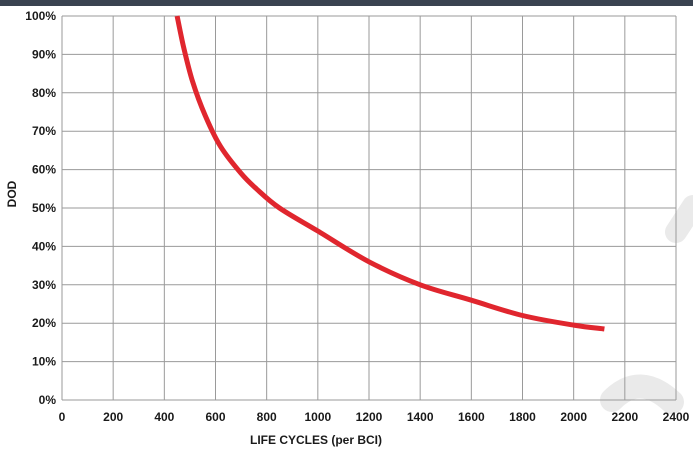 The image size is (693, 451). I want to click on y-tick-label: 70%, so click(44, 131).